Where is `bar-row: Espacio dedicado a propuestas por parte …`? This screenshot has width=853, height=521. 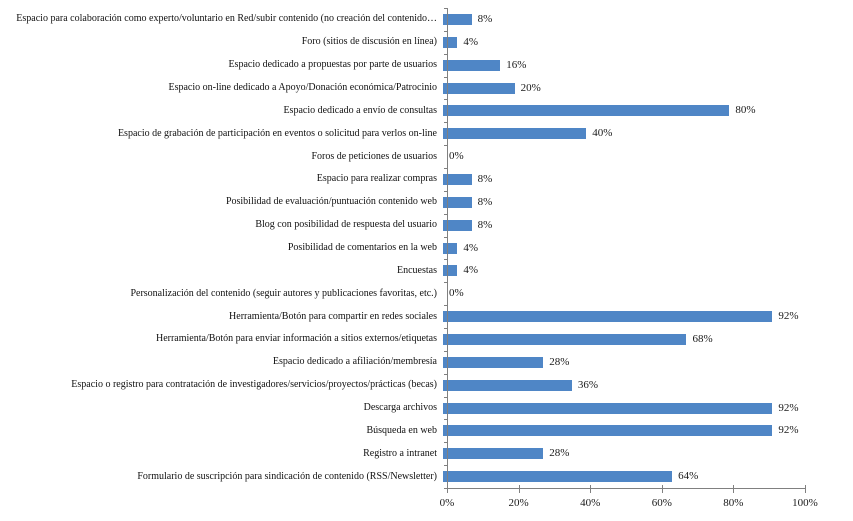 bar-row: Espacio dedicado a propuestas por parte … is located at coordinates (426, 65).